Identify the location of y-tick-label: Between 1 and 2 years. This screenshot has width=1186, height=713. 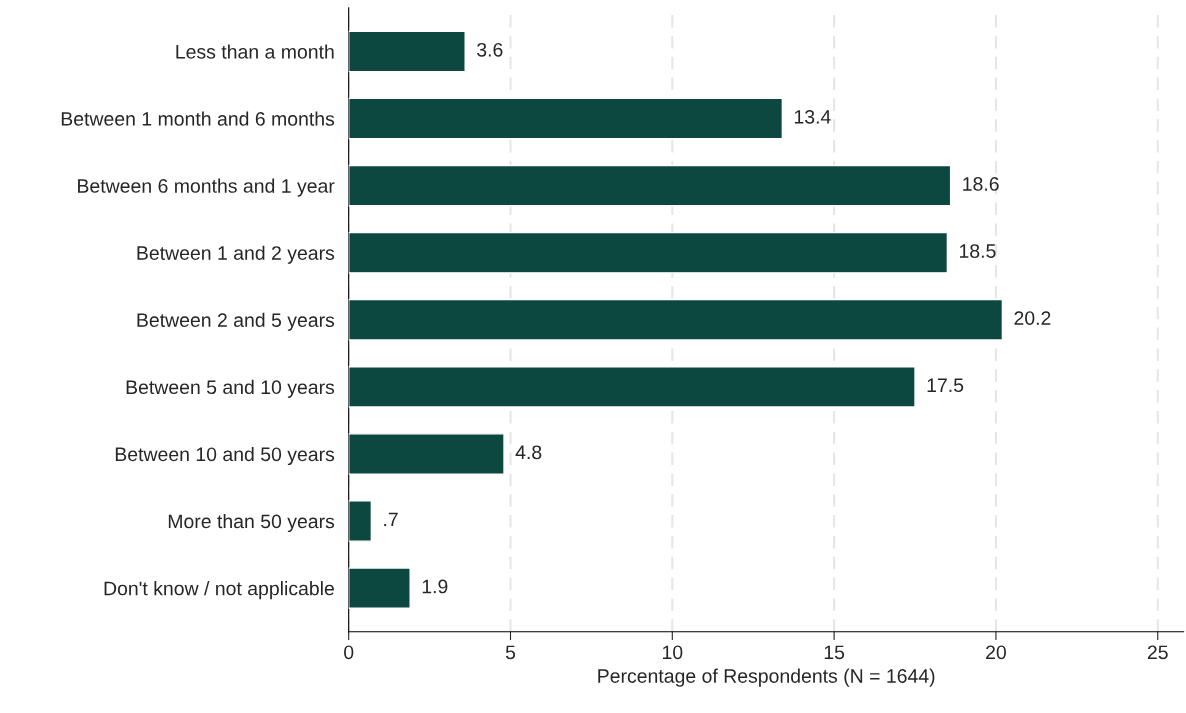
(236, 254).